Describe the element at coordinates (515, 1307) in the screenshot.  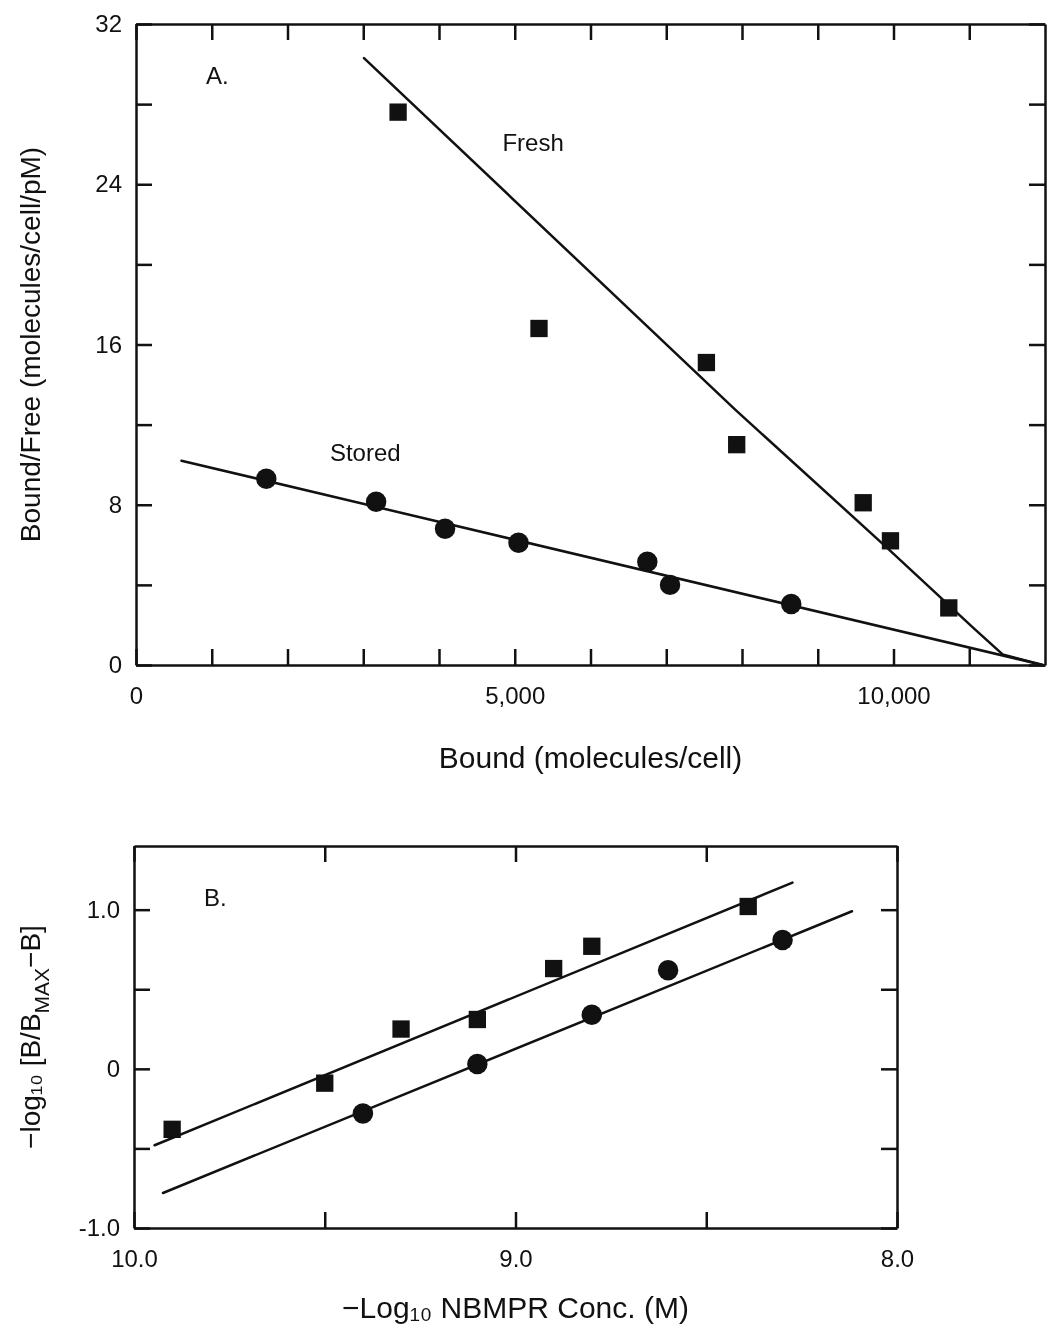
I see `x-axis-title: −Log₁₀ NBMPR Conc. (M)` at that location.